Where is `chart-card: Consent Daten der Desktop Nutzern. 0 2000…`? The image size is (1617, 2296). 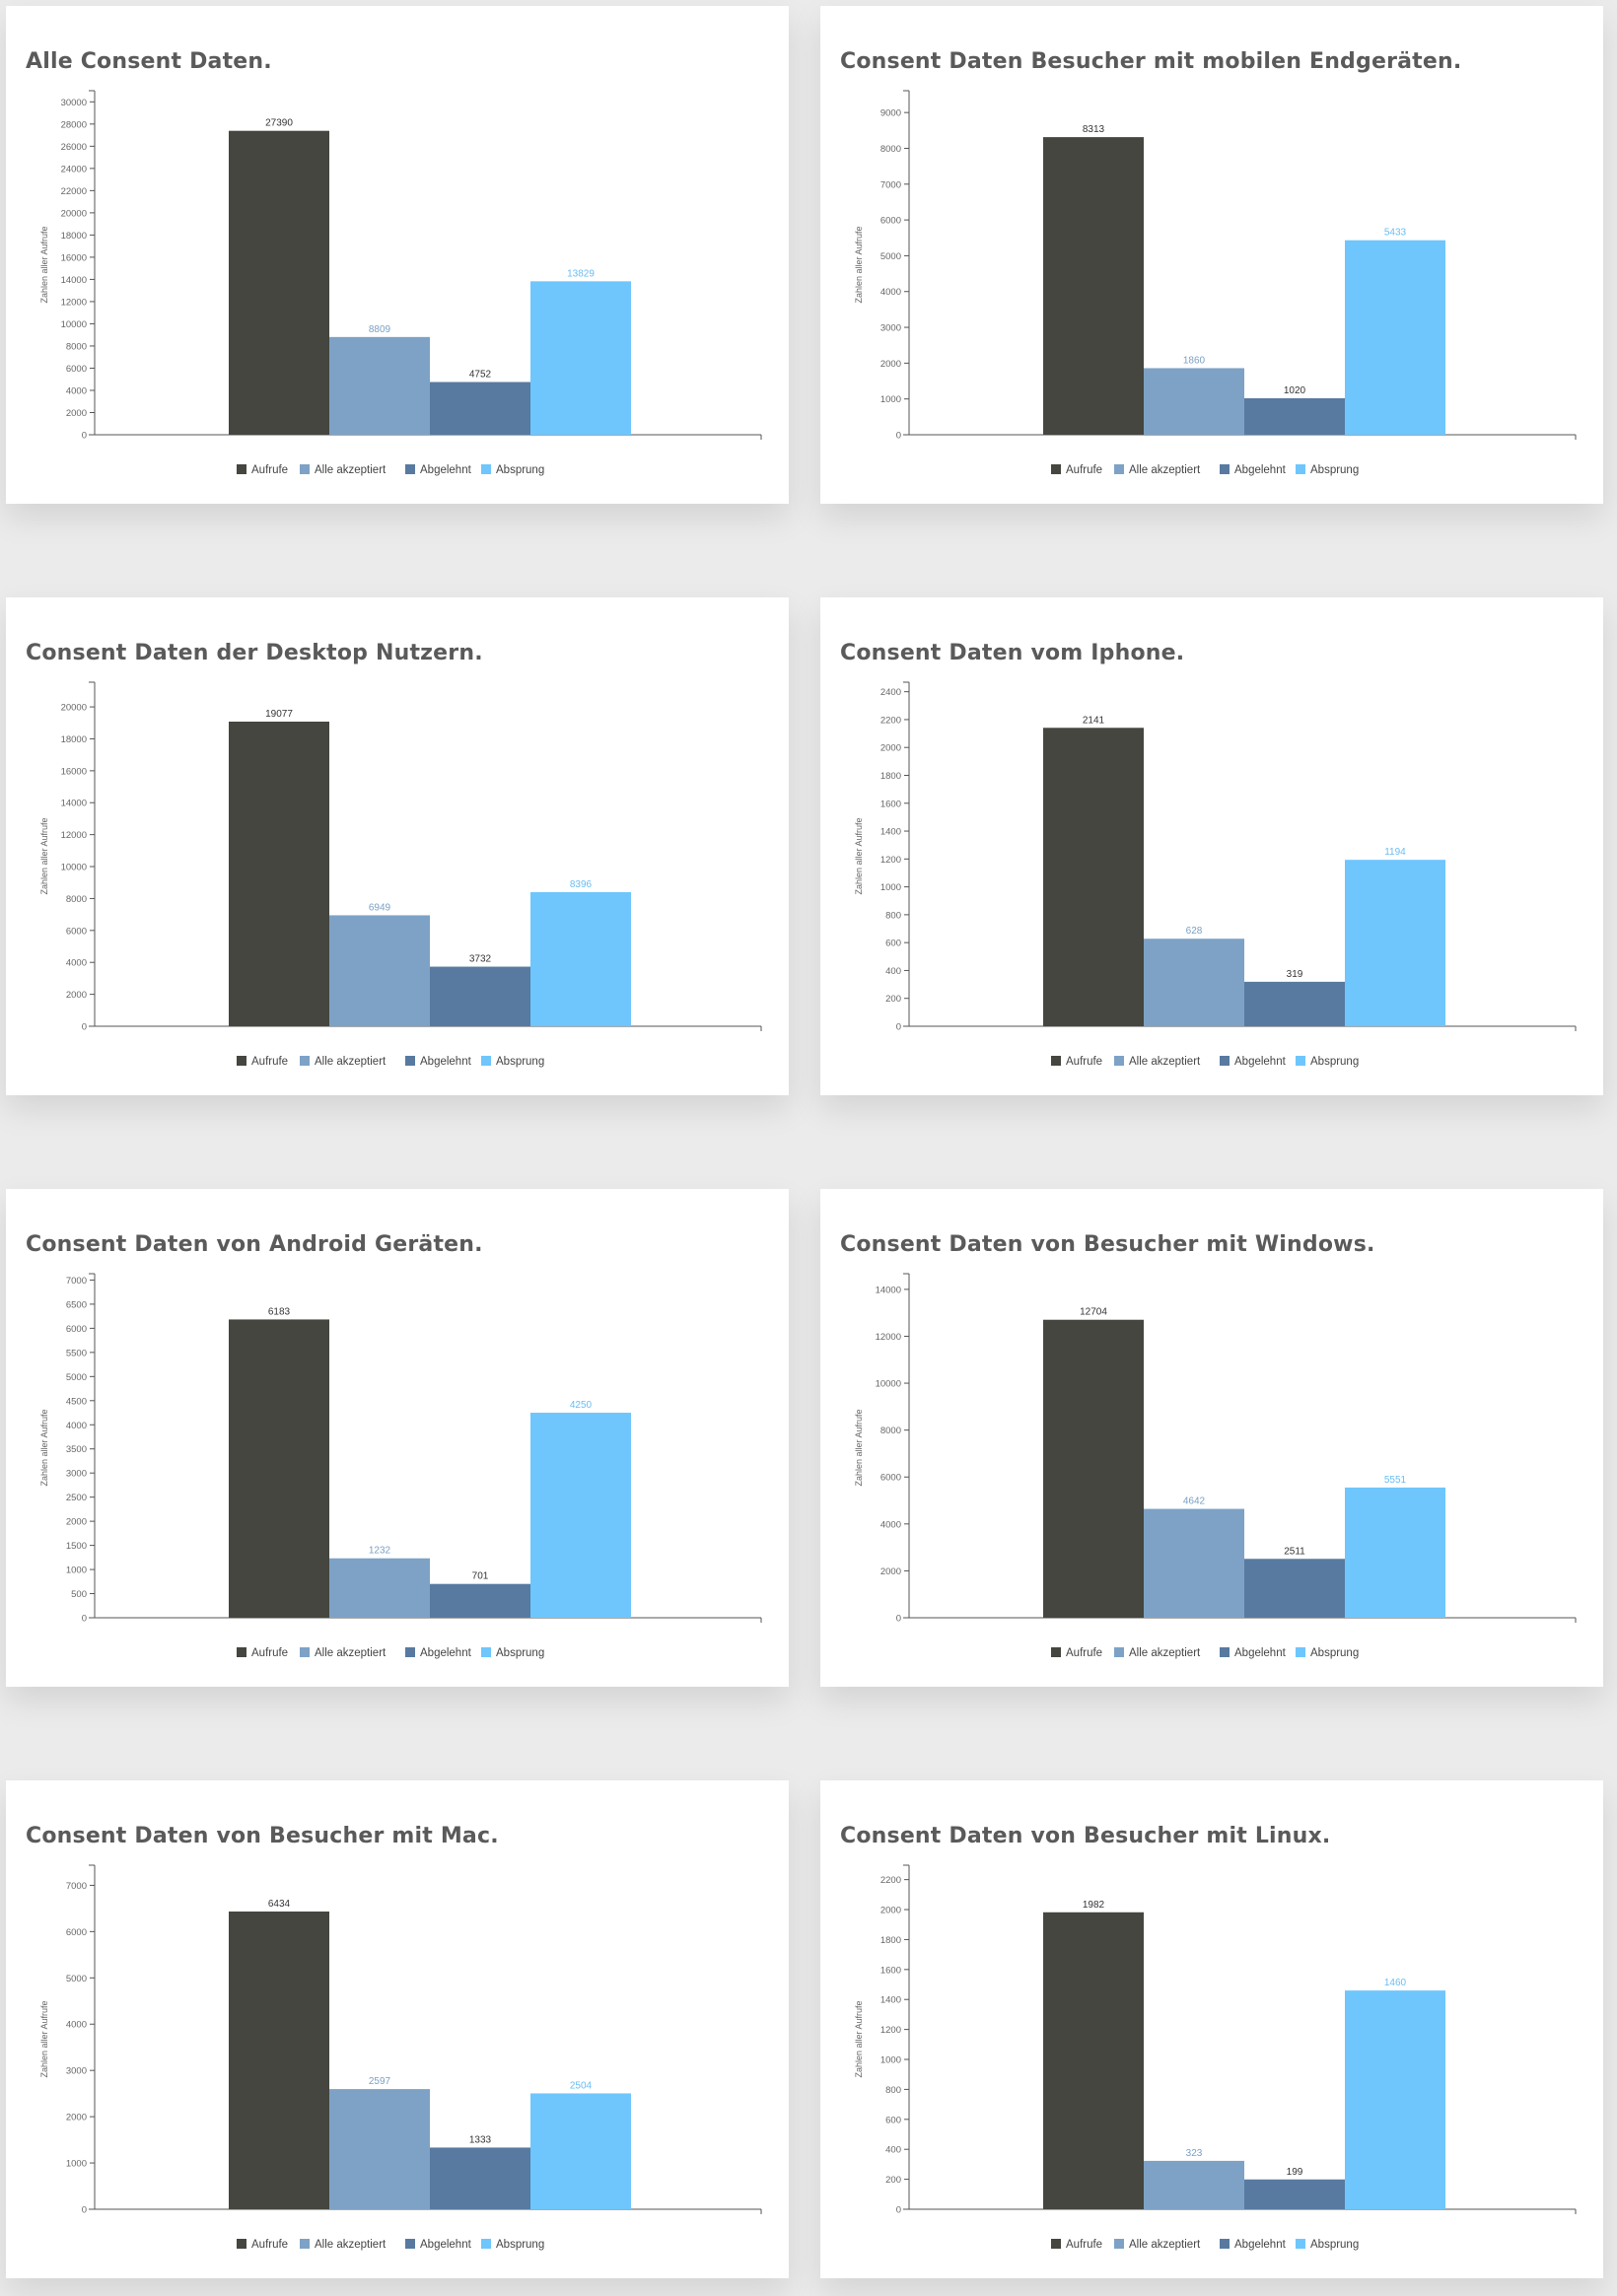
chart-card: Consent Daten der Desktop Nutzern. 0 2000… is located at coordinates (397, 846).